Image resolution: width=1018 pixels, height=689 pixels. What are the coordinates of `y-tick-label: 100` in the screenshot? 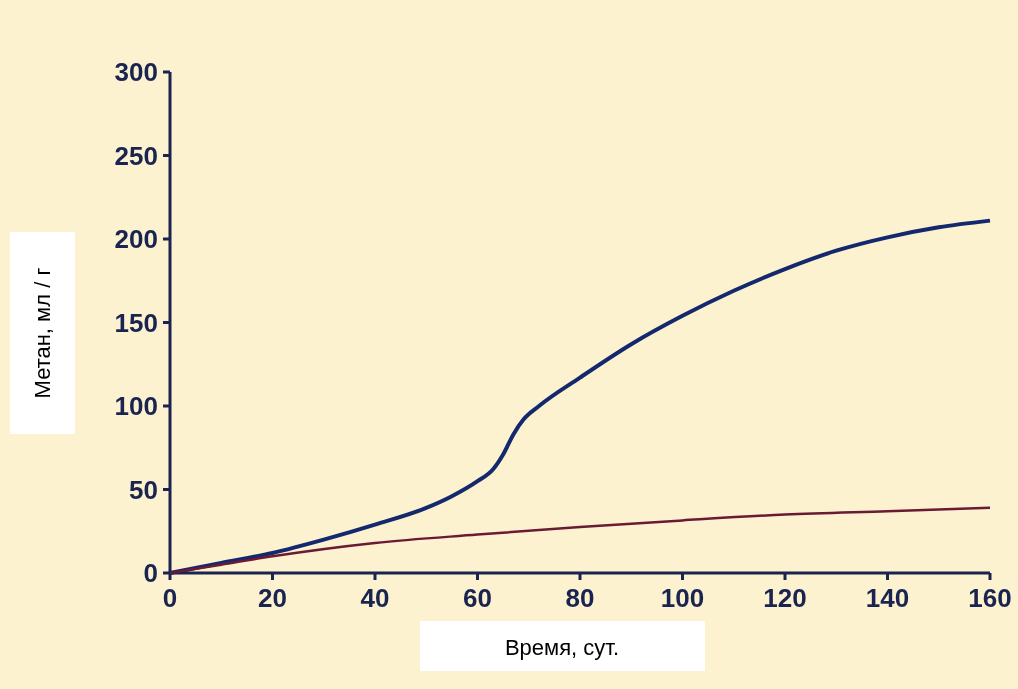 It's located at (136, 406).